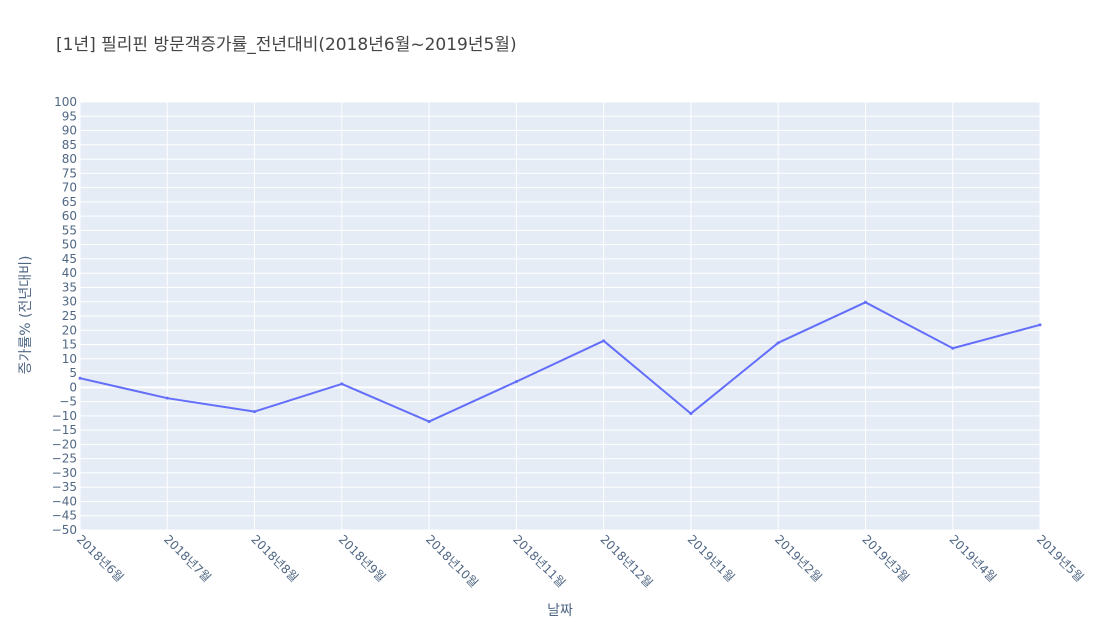 The image size is (1120, 630). What do you see at coordinates (452, 561) in the screenshot?
I see `x-tick-label: 2018년10월` at bounding box center [452, 561].